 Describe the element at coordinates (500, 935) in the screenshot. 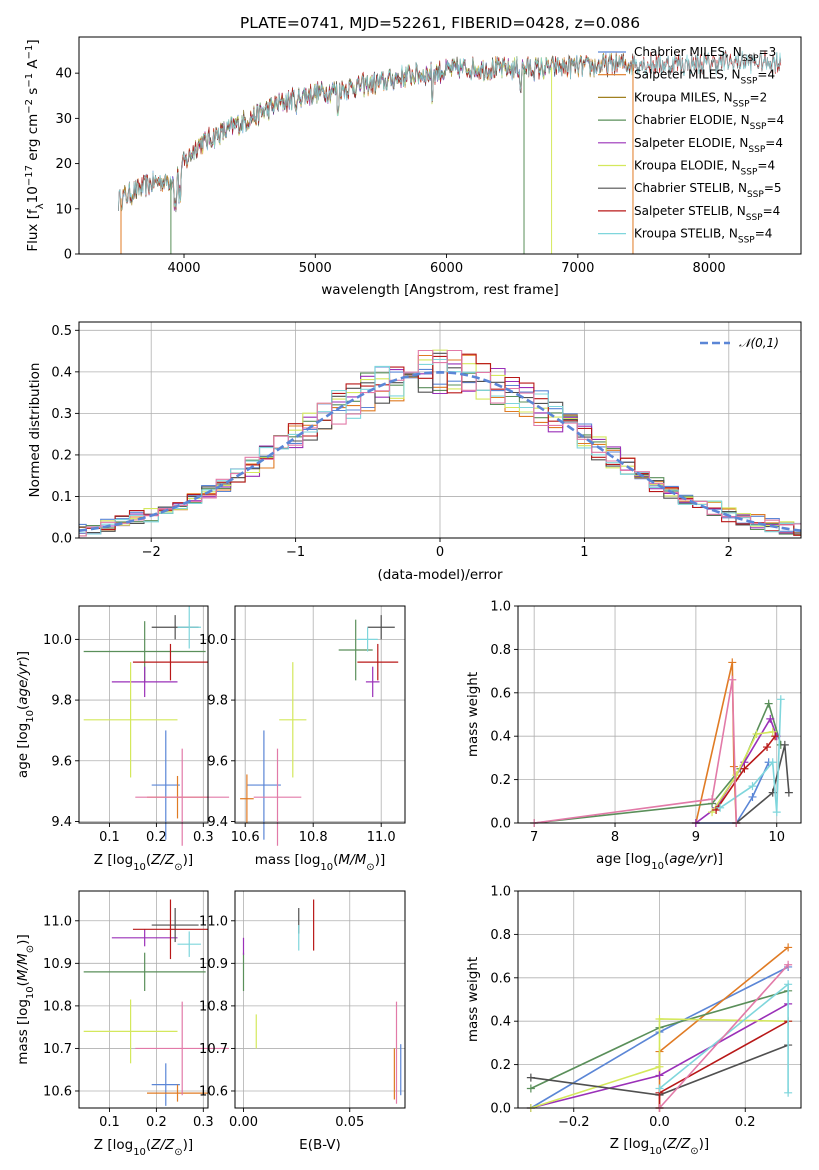

I see `y-tick-label: 0.8` at that location.